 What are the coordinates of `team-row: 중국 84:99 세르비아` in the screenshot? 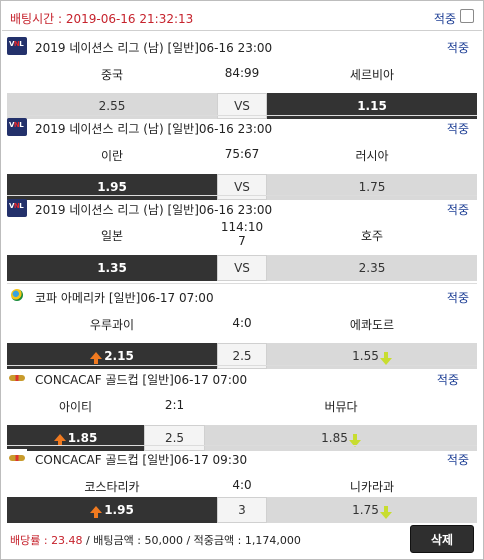 It's located at (242, 76).